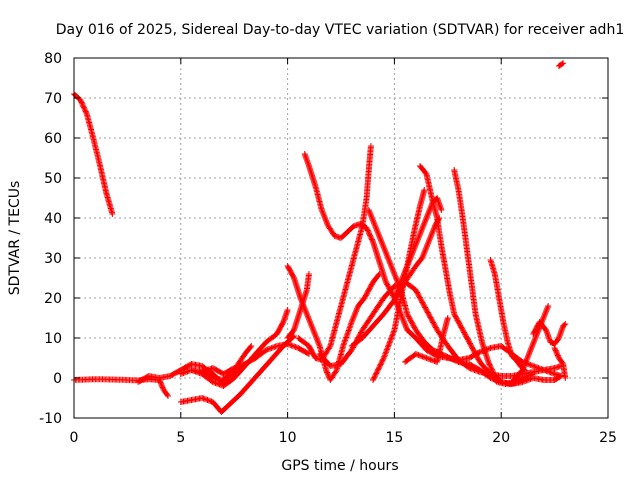 The height and width of the screenshot is (480, 640). I want to click on series-arc-k, so click(334, 253).